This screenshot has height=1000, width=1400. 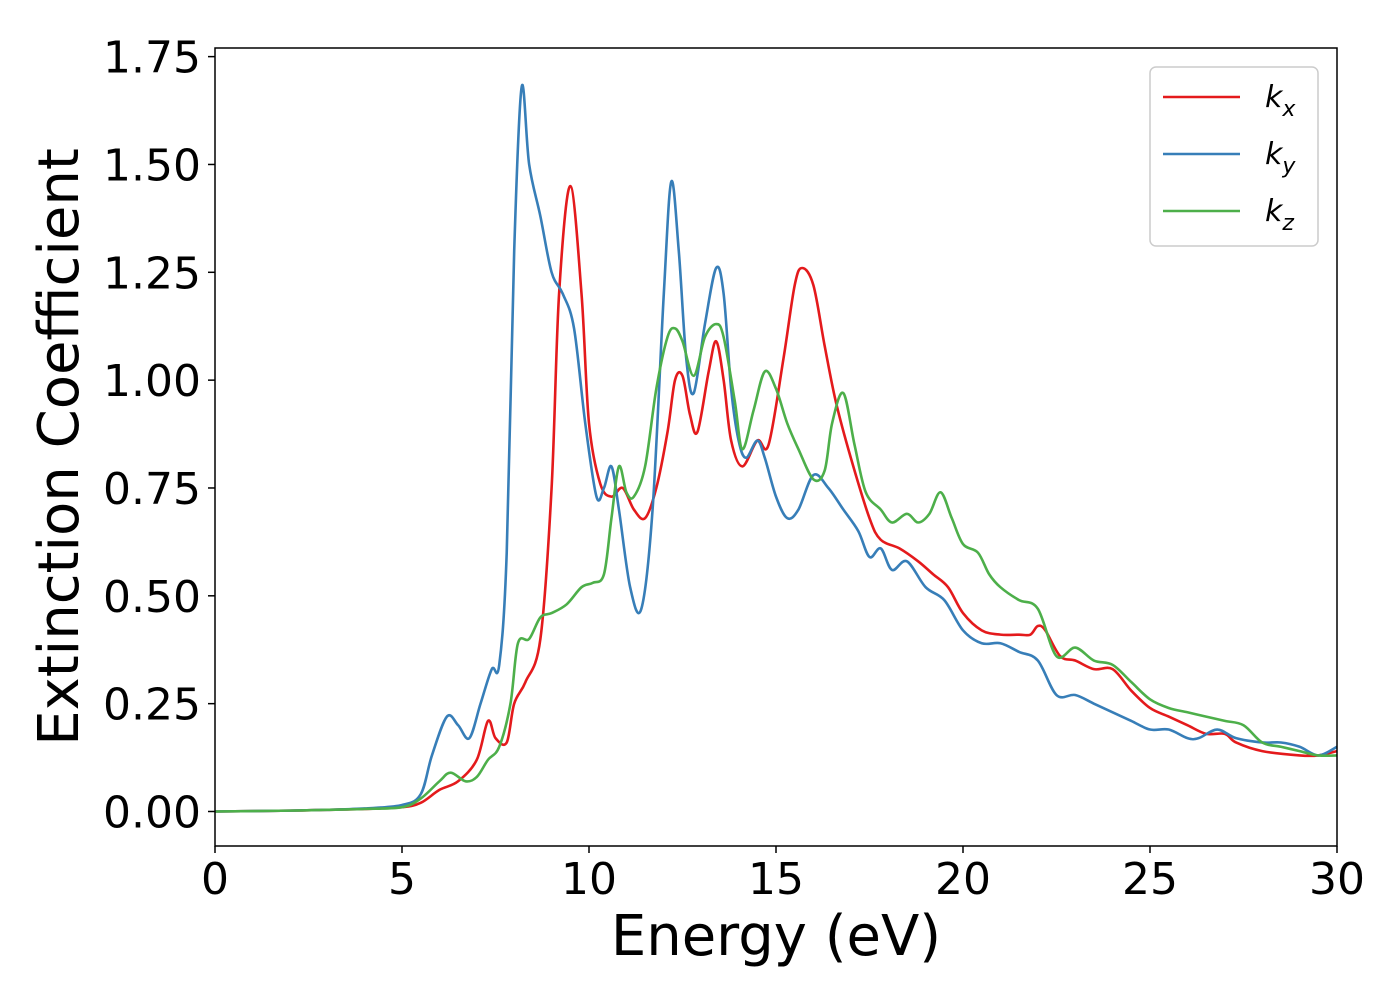 I want to click on legend-label-ky: ky, so click(x=1280, y=158).